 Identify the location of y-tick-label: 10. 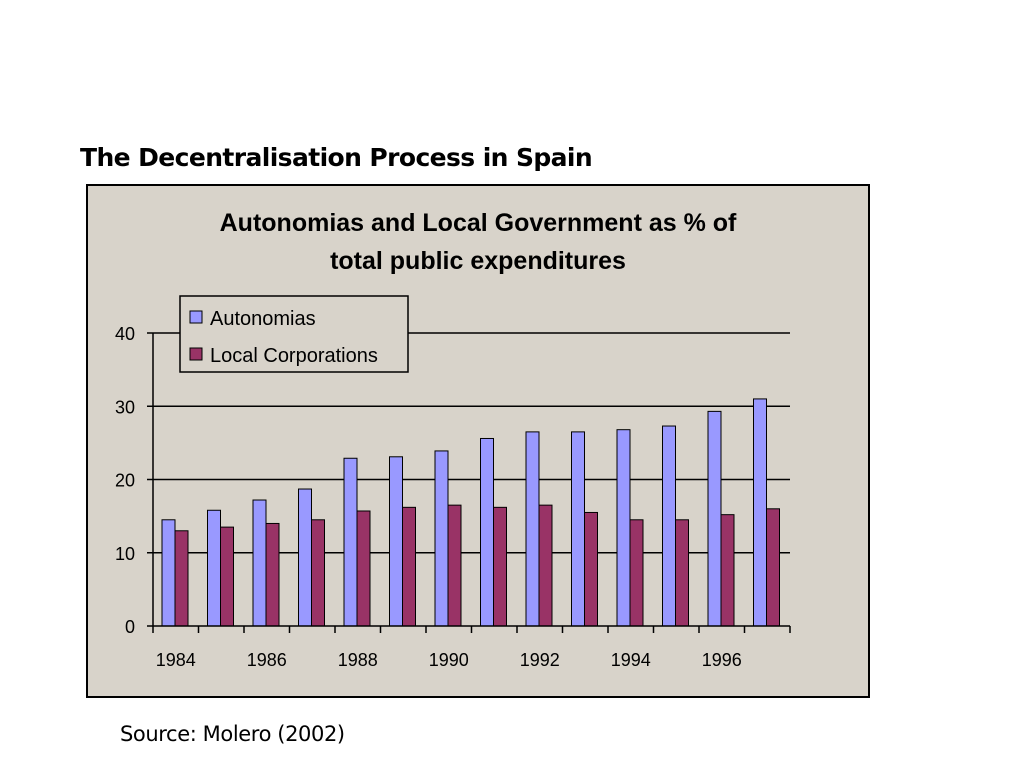
(125, 554).